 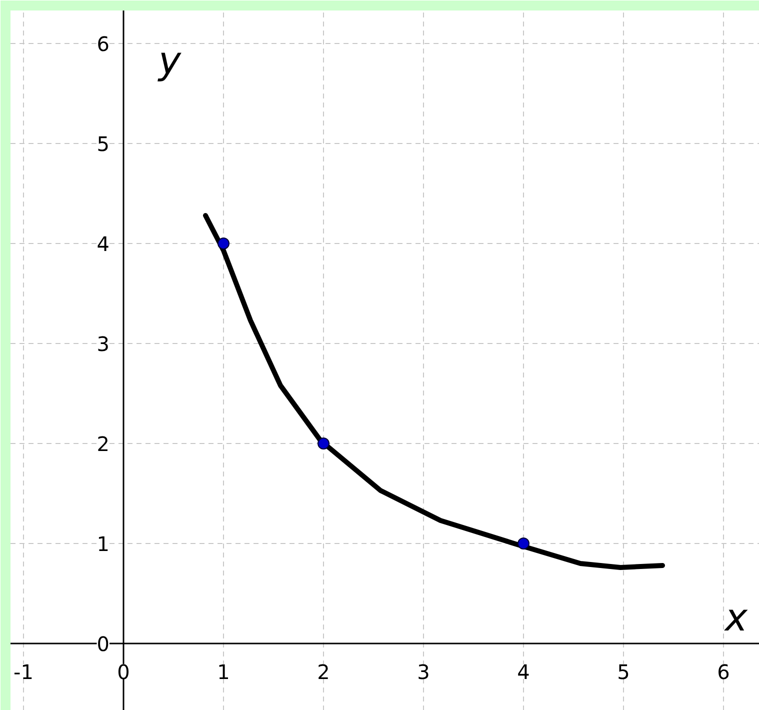 What do you see at coordinates (523, 672) in the screenshot?
I see `x-tick-label: 4` at bounding box center [523, 672].